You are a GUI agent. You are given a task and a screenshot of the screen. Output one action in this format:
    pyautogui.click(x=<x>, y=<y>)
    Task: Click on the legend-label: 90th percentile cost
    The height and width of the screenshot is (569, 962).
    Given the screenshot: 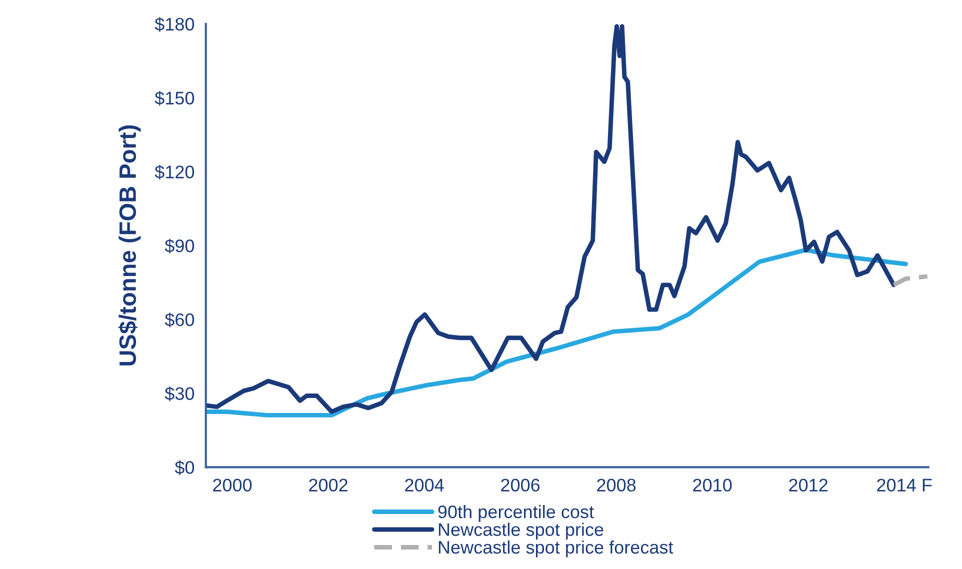 What is the action you would take?
    pyautogui.click(x=516, y=513)
    